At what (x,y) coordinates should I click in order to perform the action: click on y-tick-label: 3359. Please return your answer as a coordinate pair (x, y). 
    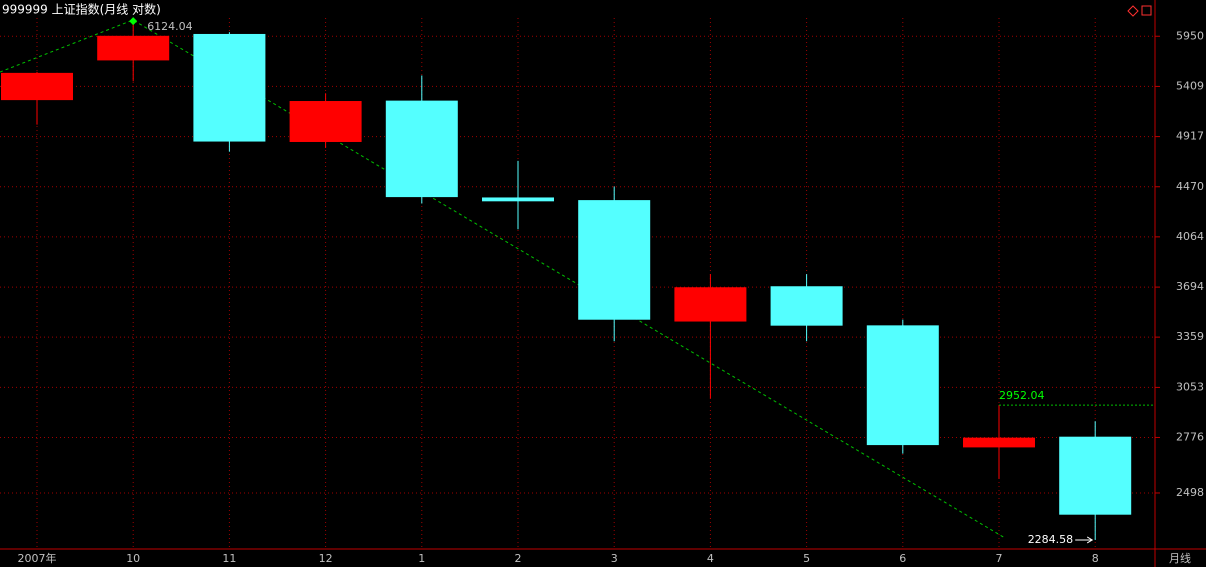
    Looking at the image, I should click on (1190, 336).